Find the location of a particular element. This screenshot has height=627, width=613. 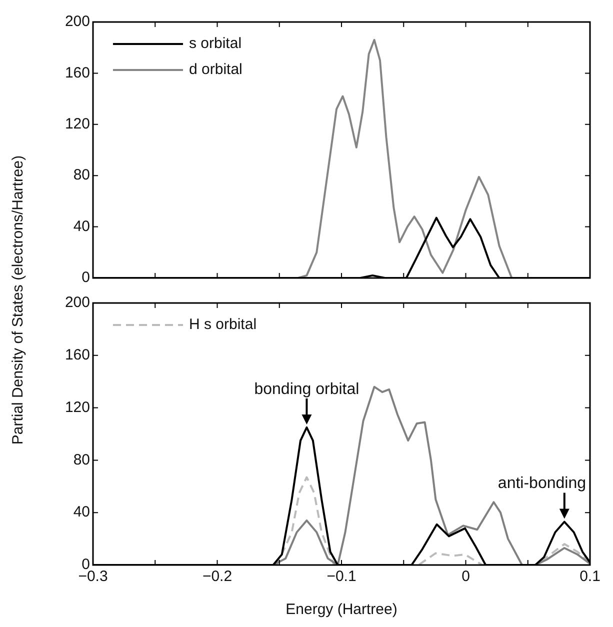

x-tick-label: −0.2 is located at coordinates (217, 577).